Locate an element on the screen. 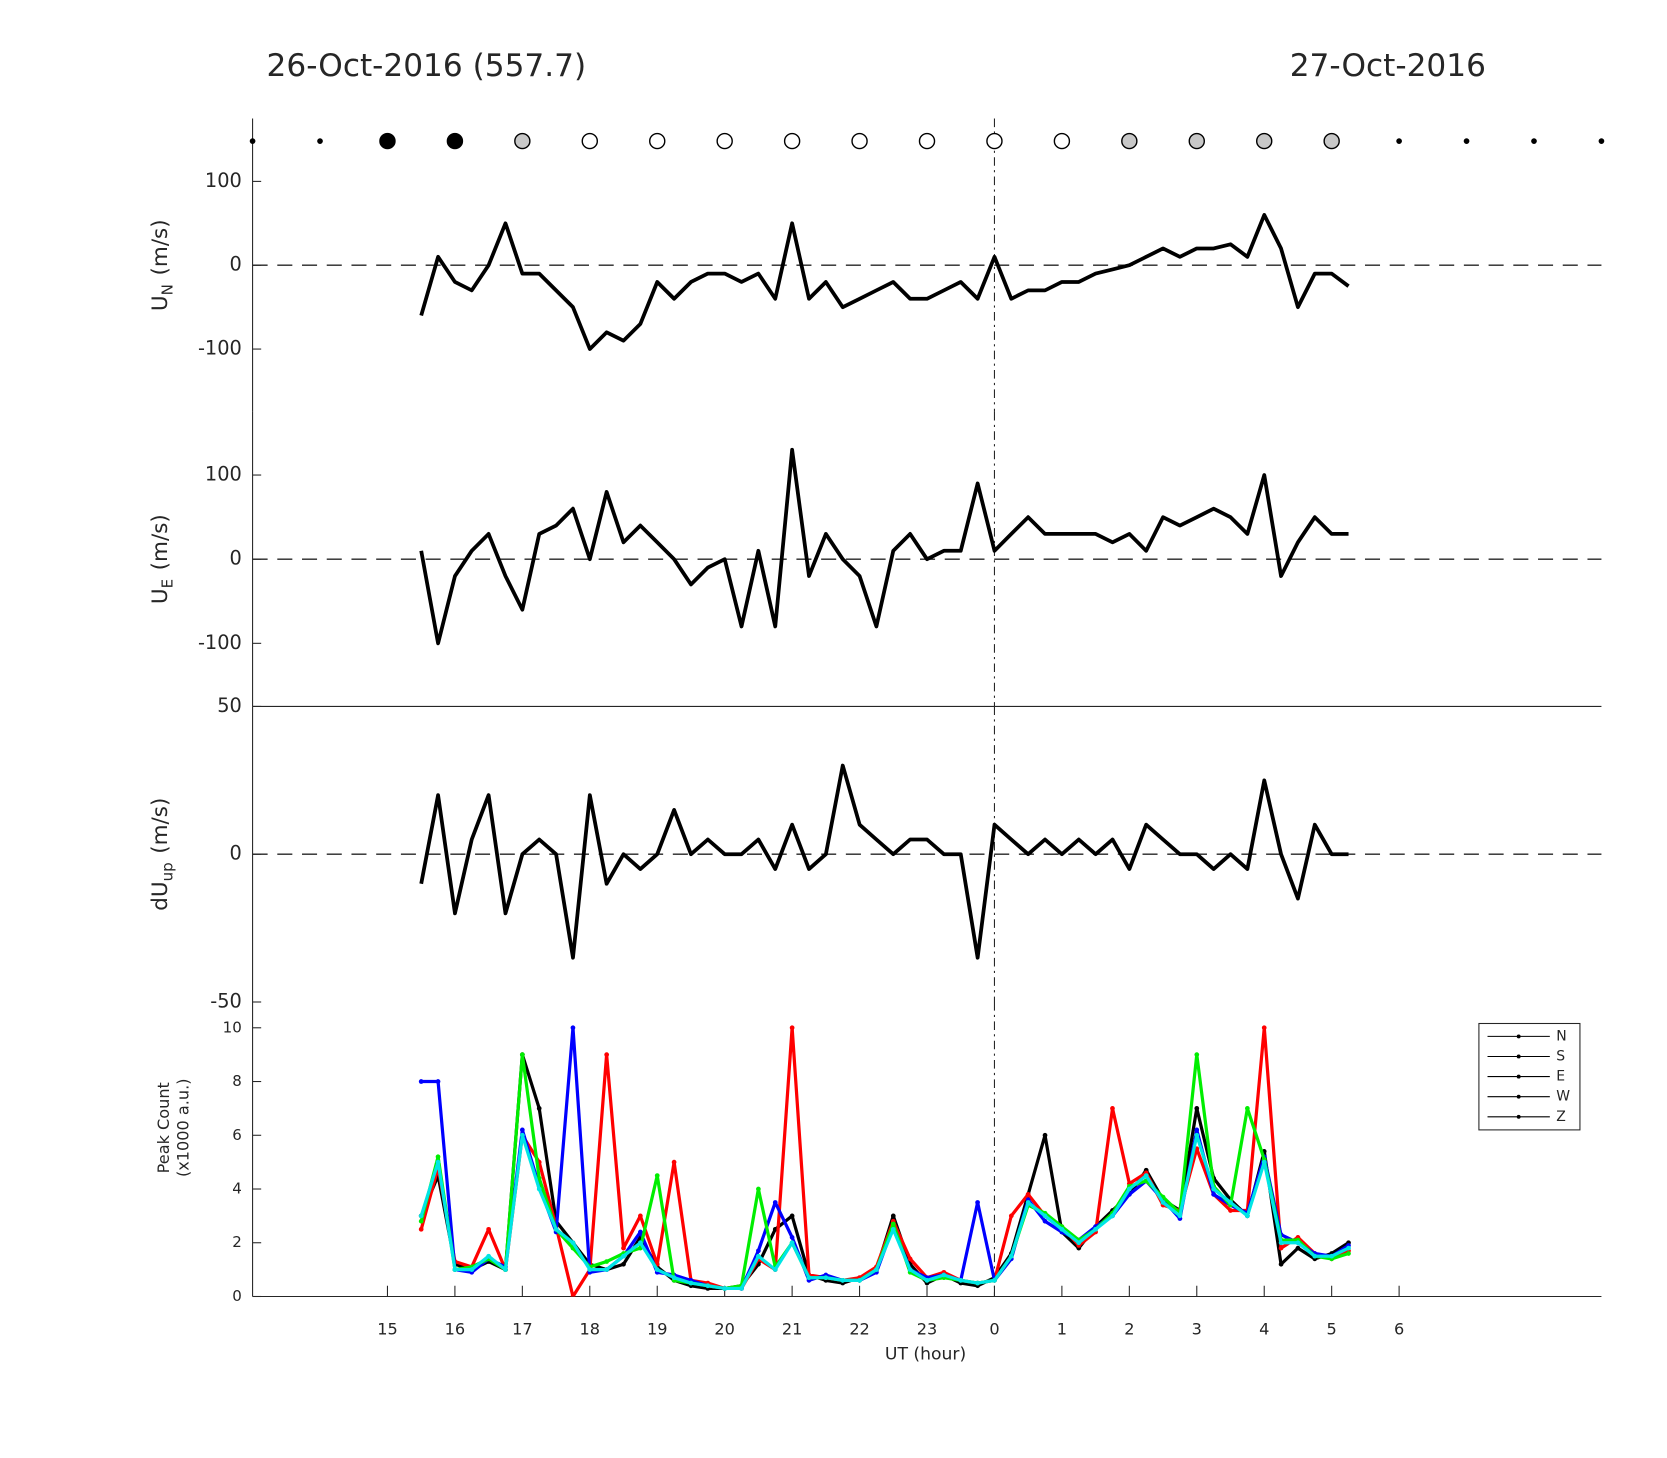  y-axis-label: UE (m/s) is located at coordinates (162, 559).